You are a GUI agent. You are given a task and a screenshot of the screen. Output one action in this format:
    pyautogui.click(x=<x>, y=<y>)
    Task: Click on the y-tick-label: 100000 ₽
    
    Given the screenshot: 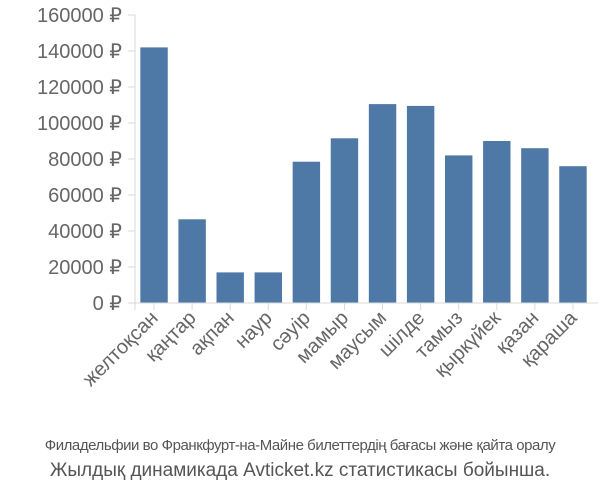 What is the action you would take?
    pyautogui.click(x=79, y=124)
    